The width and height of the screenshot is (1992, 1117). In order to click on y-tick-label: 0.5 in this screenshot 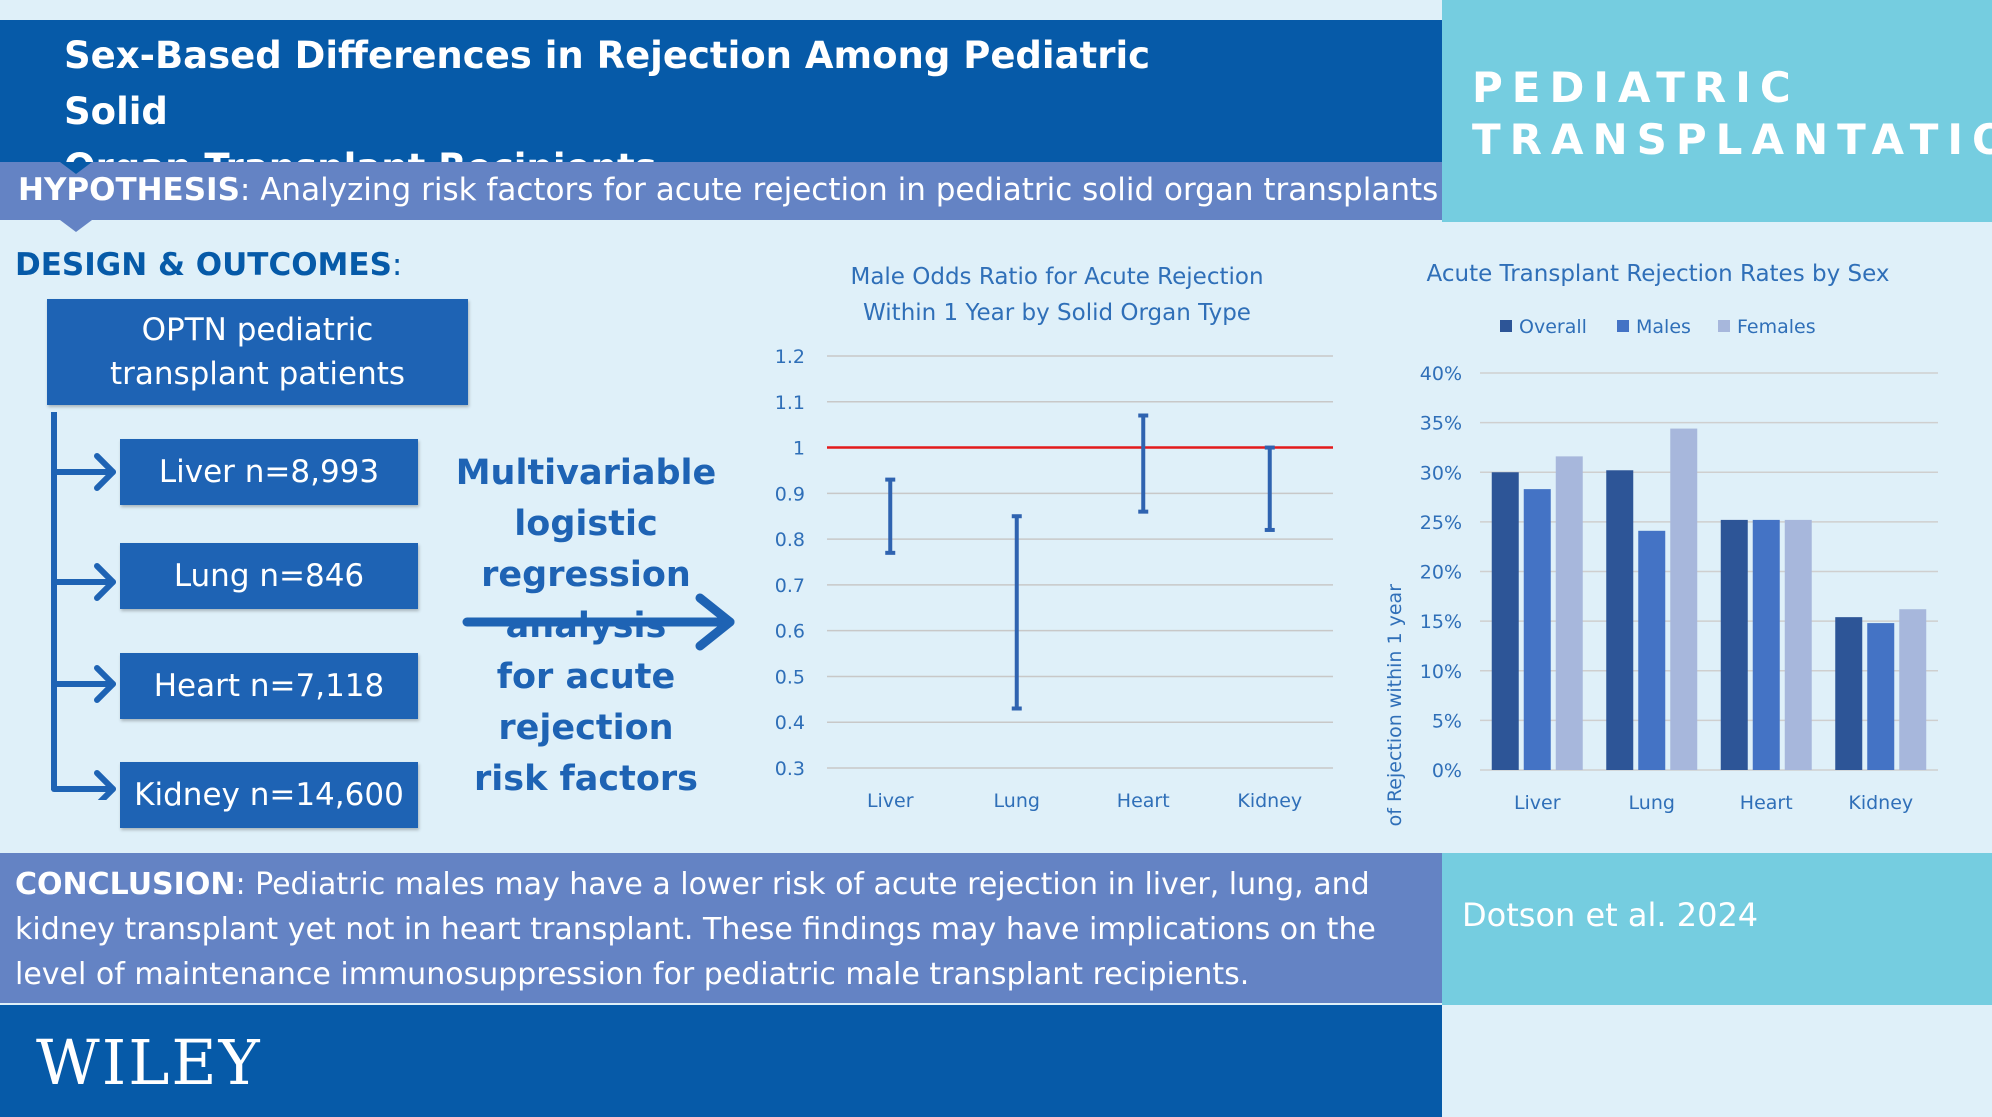, I will do `click(790, 677)`.